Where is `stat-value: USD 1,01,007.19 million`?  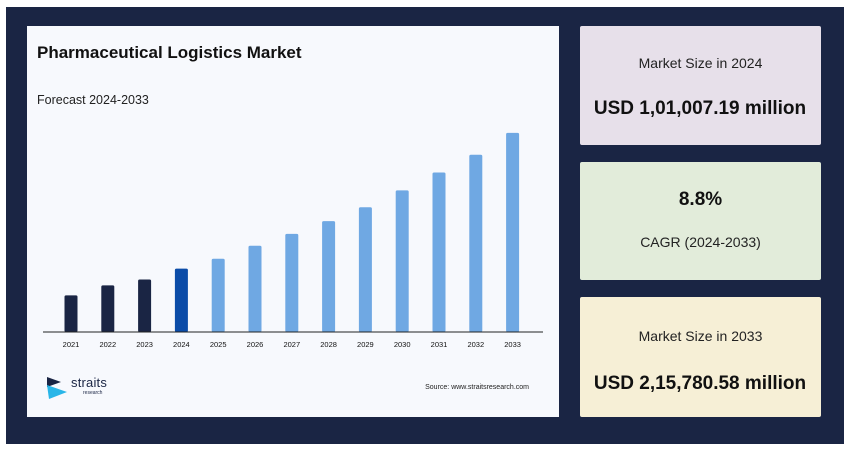 stat-value: USD 1,01,007.19 million is located at coordinates (700, 108).